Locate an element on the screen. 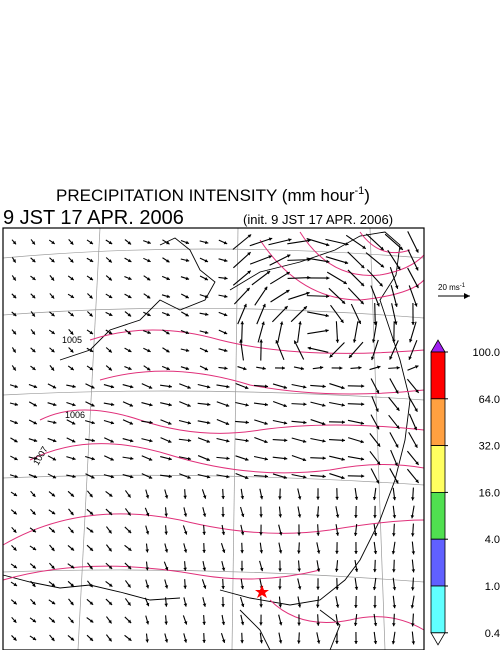  vector-scale-exponent: -1 is located at coordinates (463, 286).